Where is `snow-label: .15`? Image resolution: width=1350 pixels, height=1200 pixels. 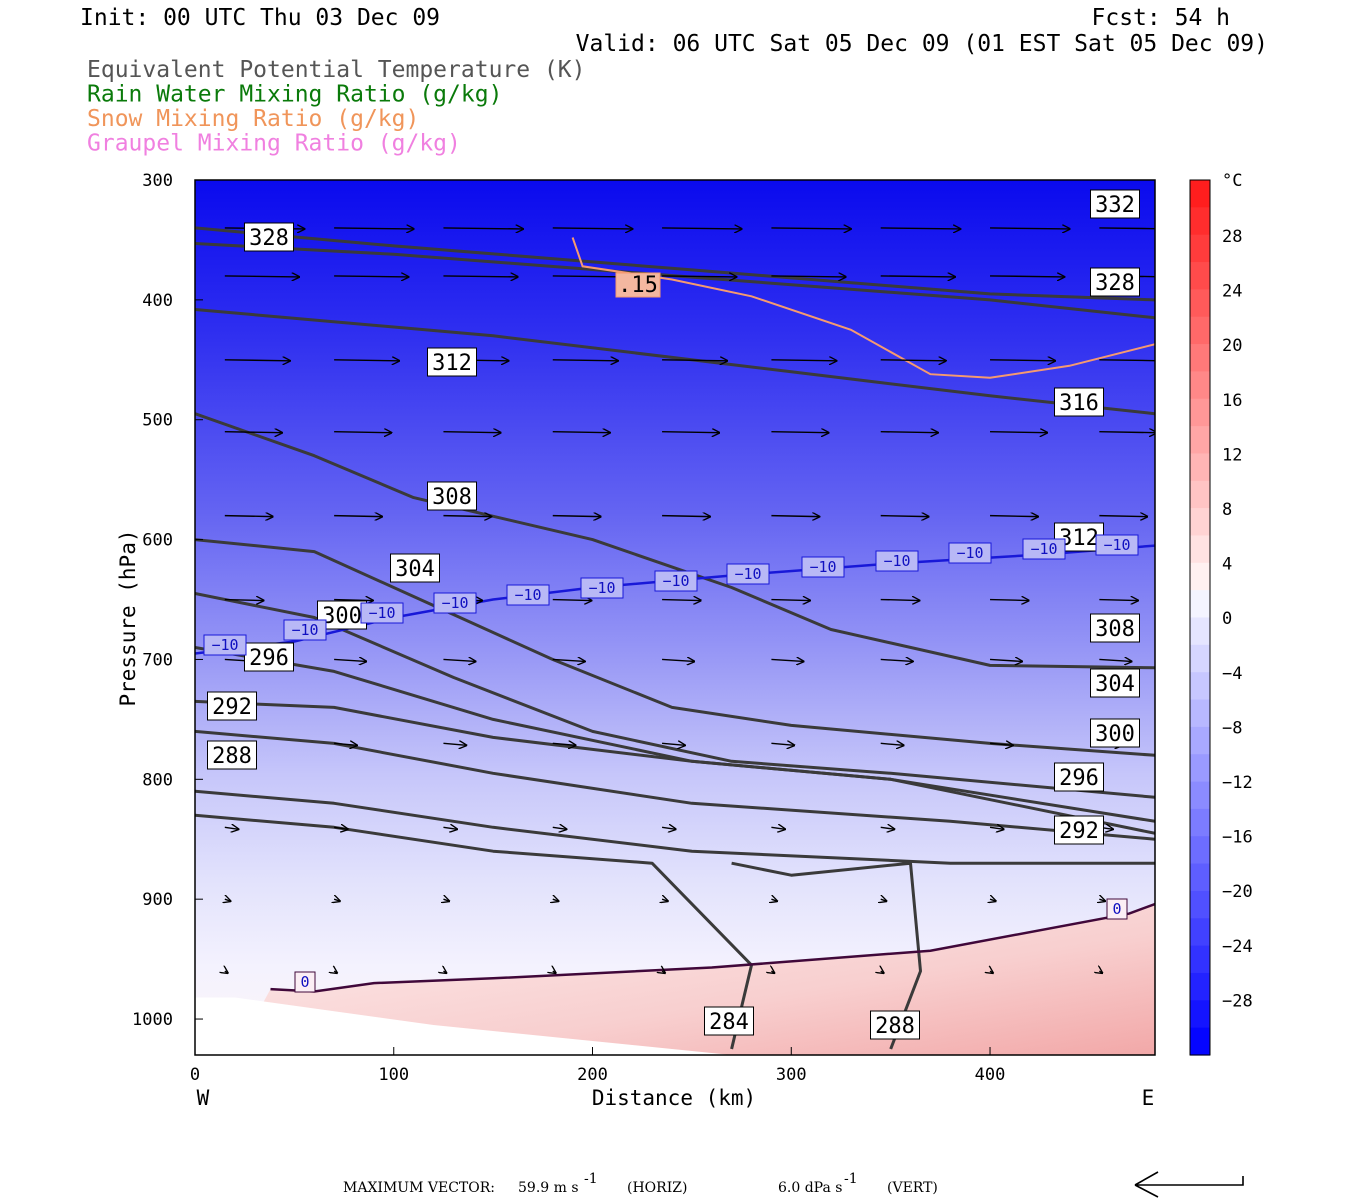 snow-label: .15 is located at coordinates (638, 285).